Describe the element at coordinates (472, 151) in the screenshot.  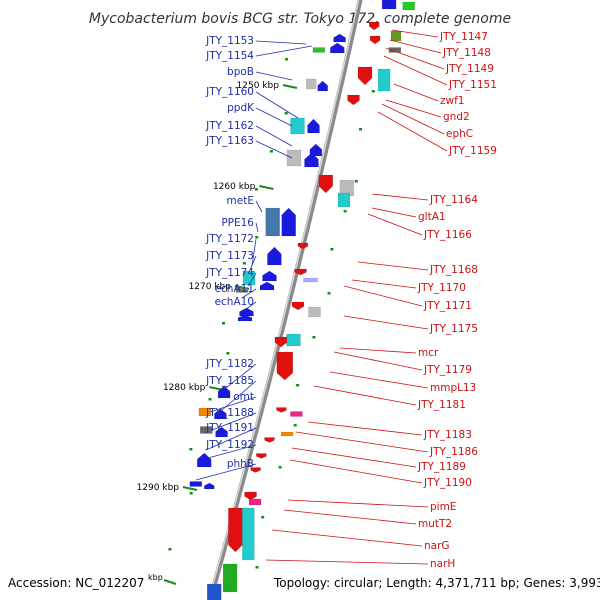
I see `right-gene-label: JTY_1159` at that location.